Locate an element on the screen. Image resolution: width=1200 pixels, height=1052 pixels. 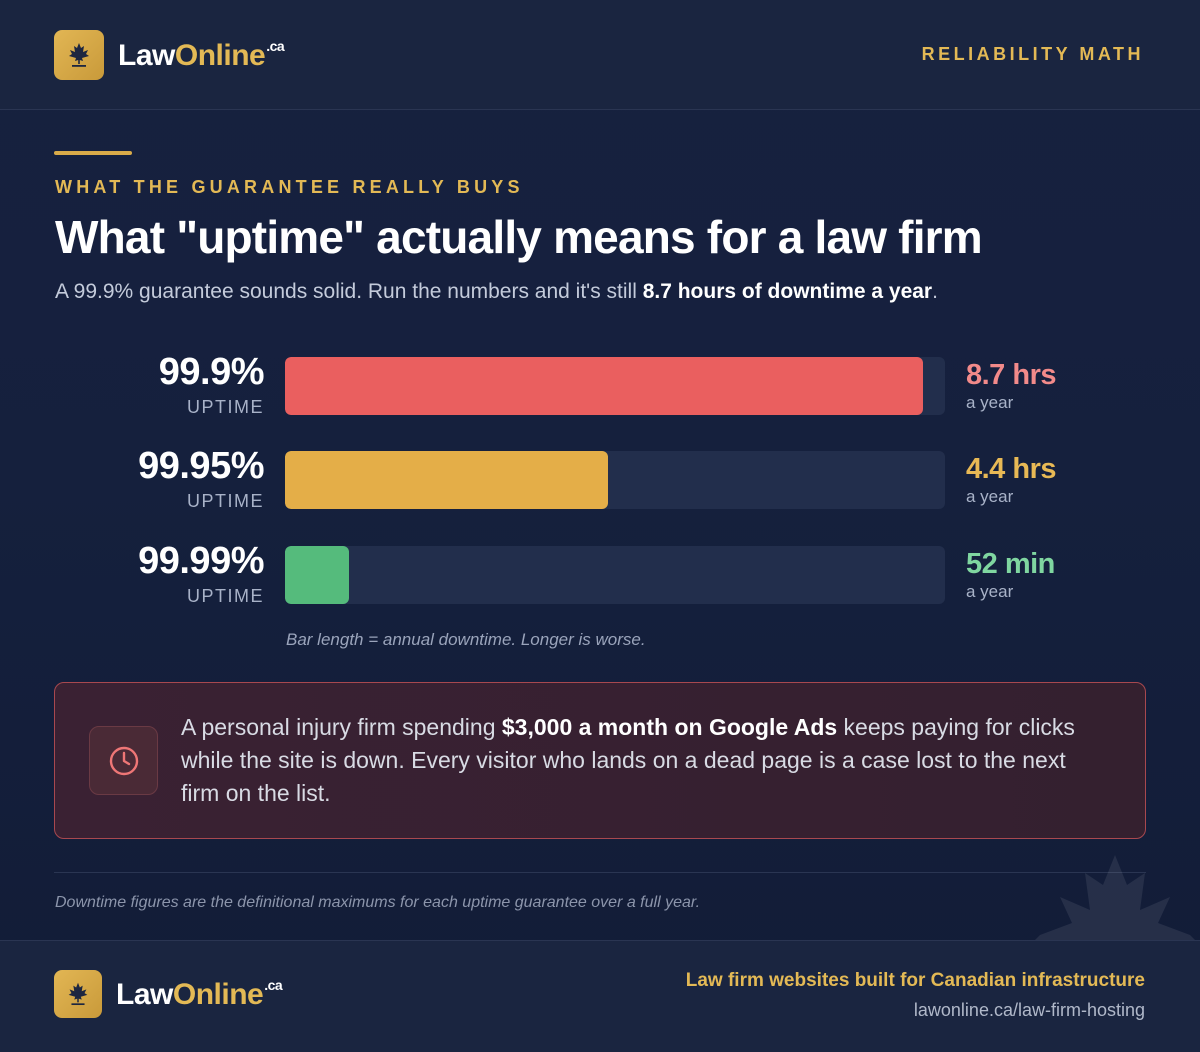
footer-url-link: lawonline.ca/law-firm-hosting is located at coordinates (1029, 1010).